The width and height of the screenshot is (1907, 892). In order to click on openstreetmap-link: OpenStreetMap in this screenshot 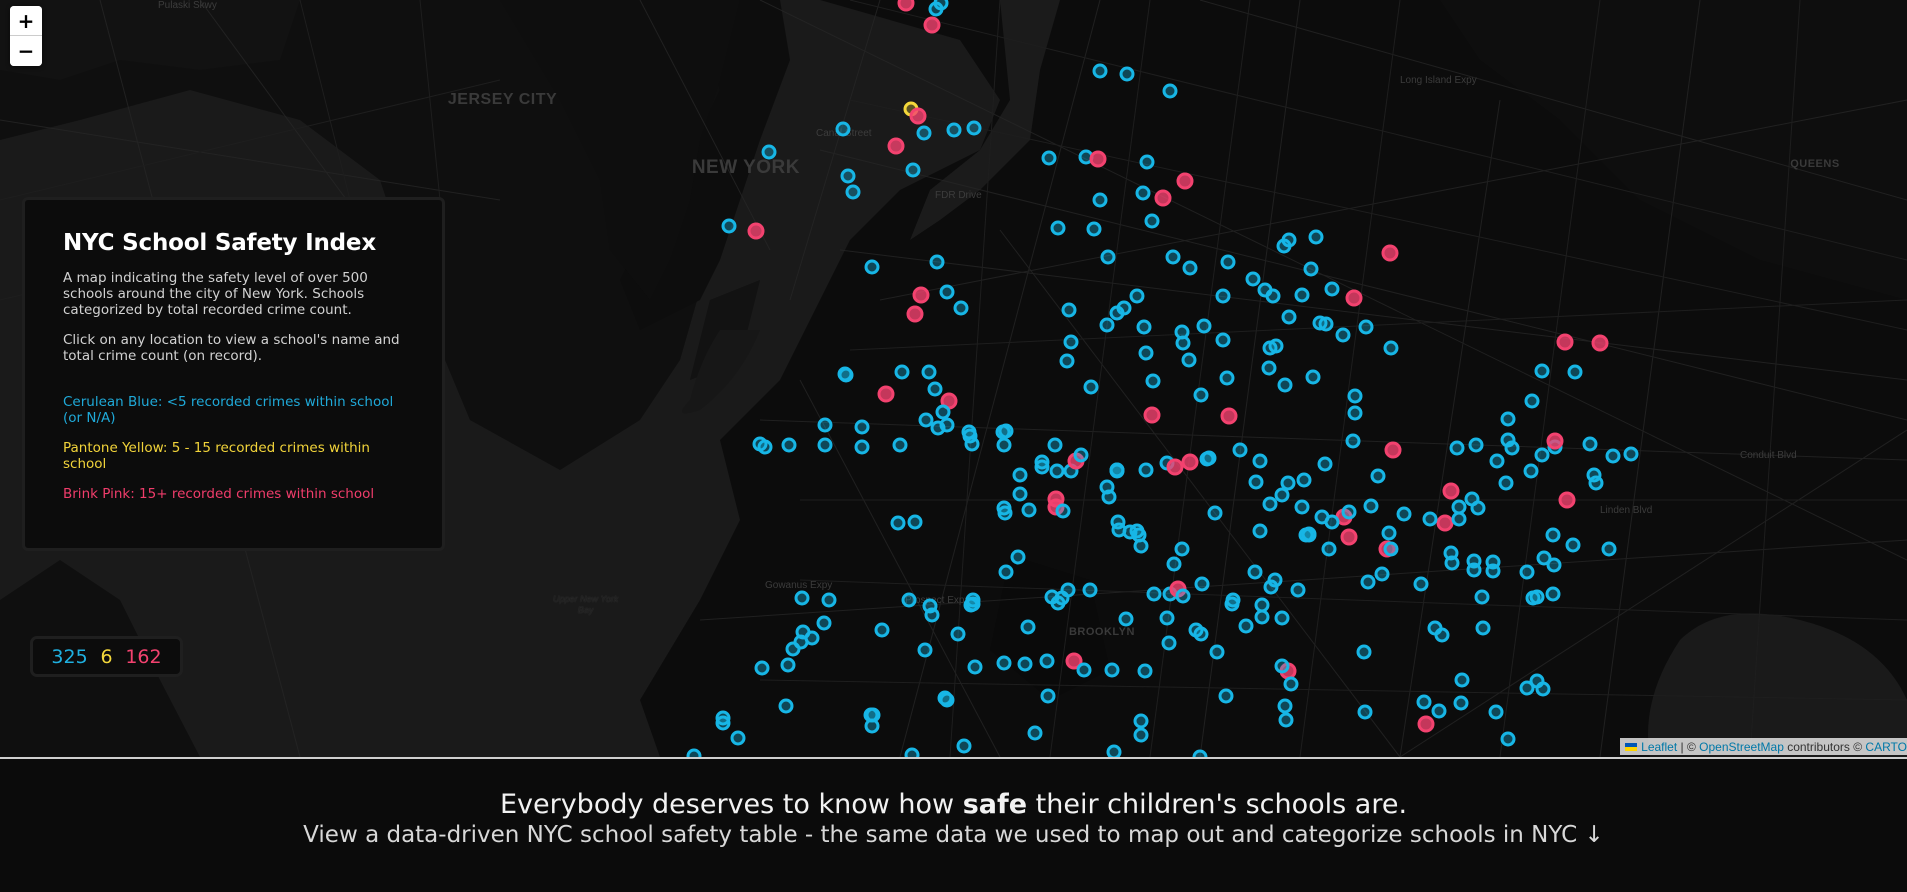, I will do `click(1741, 747)`.